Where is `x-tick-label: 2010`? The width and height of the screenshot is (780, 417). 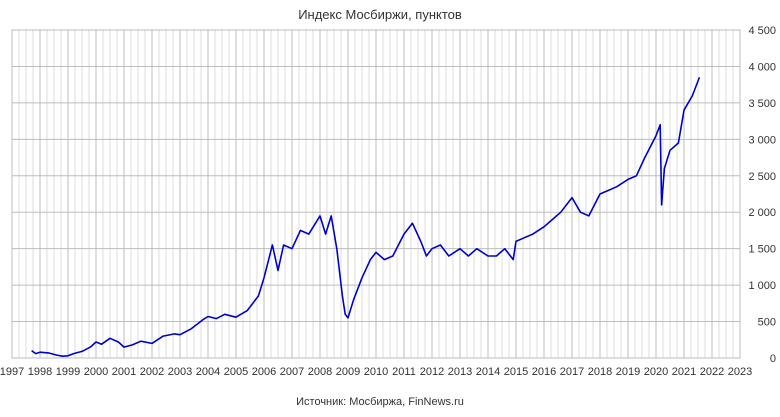 x-tick-label: 2010 is located at coordinates (376, 372).